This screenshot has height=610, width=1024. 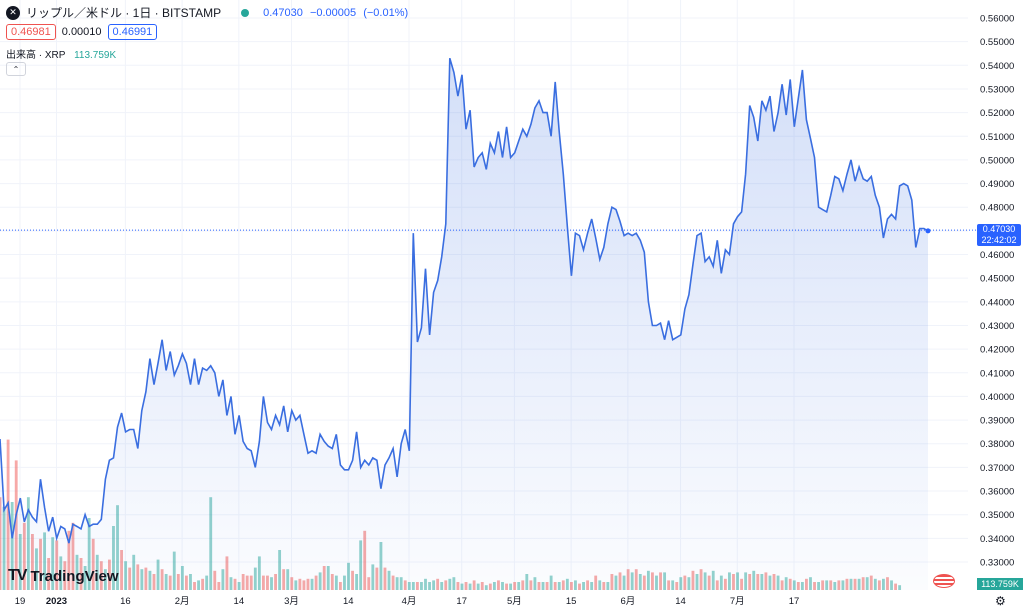 What do you see at coordinates (997, 160) in the screenshot?
I see `y-tick-label: 0.50000` at bounding box center [997, 160].